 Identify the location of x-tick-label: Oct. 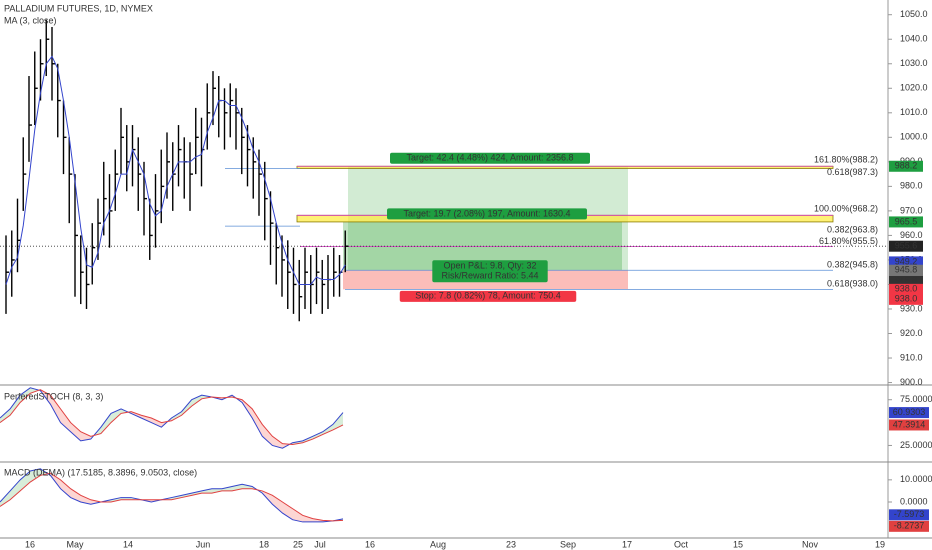
(681, 544).